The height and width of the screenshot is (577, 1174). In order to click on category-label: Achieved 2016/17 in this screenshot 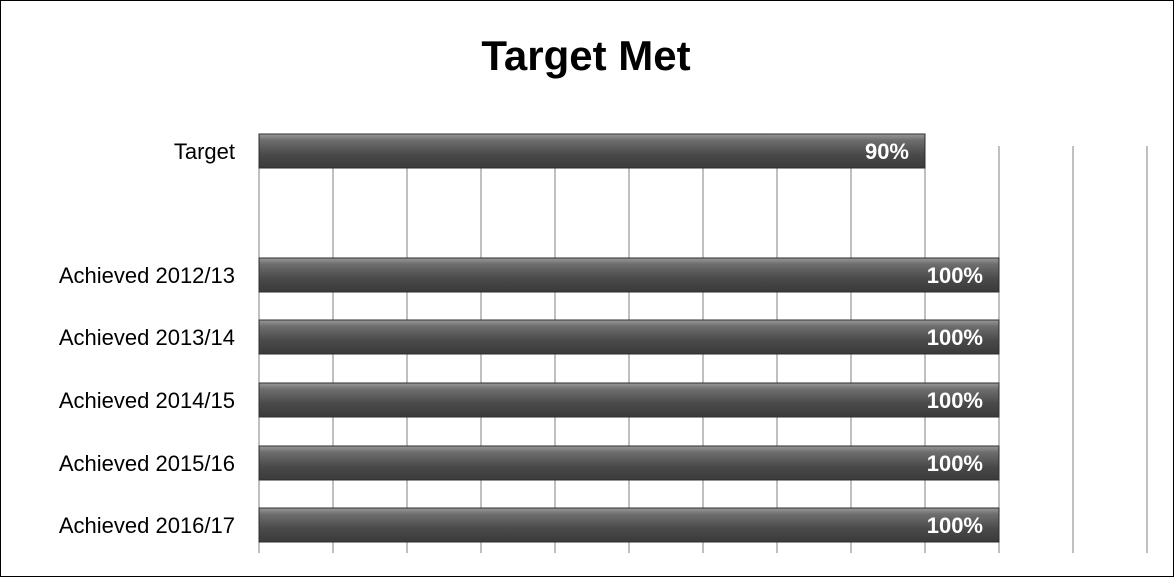, I will do `click(147, 525)`.